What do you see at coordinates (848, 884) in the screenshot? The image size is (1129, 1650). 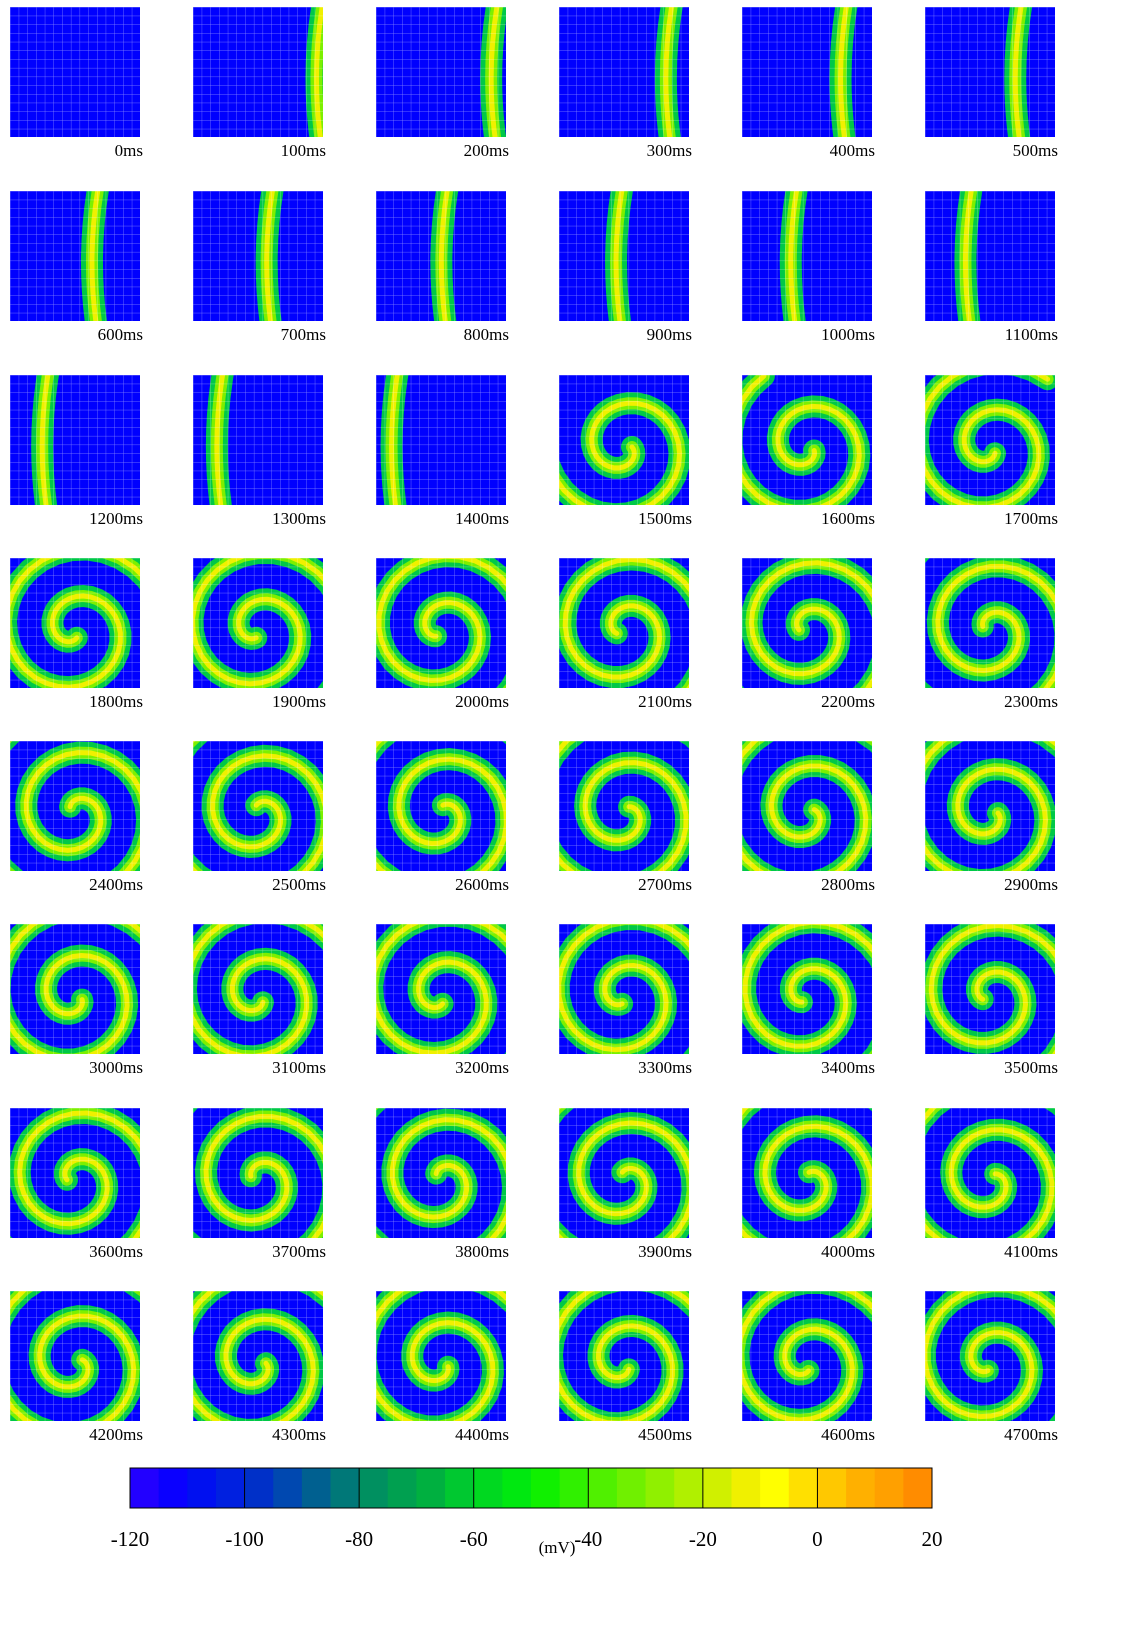 I see `time-label: 2800ms` at bounding box center [848, 884].